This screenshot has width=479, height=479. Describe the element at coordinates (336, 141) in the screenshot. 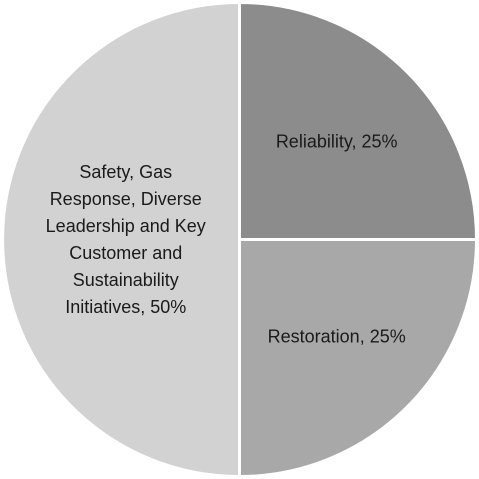

I see `slice-label: Reliability, 25%` at that location.